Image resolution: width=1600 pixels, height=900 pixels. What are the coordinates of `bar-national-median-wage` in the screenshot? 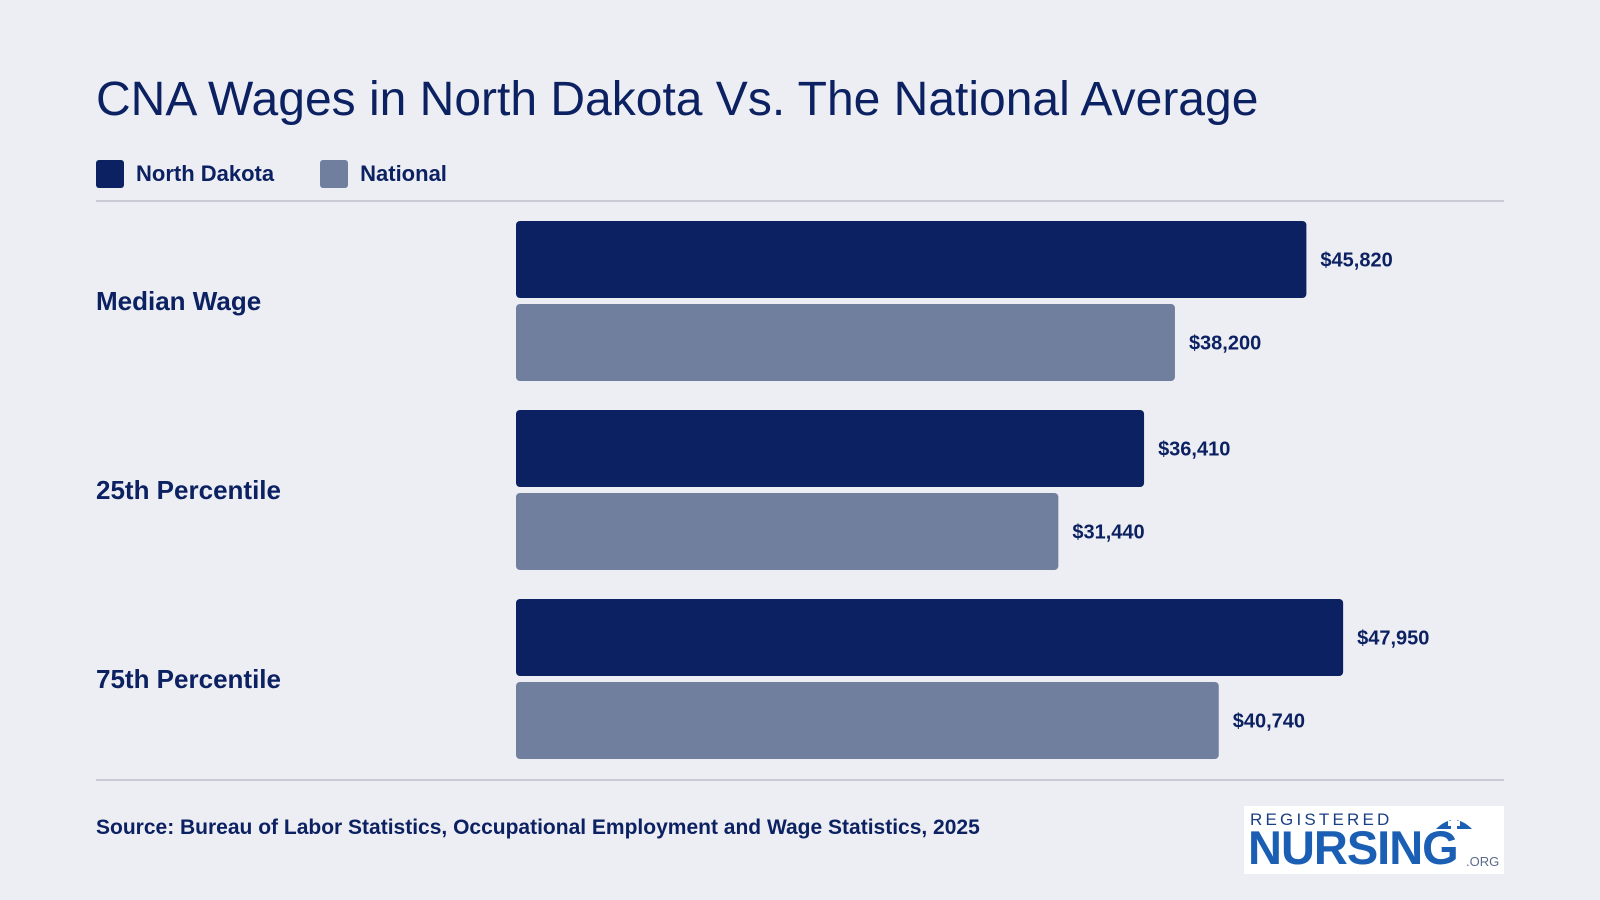 It's located at (845, 342).